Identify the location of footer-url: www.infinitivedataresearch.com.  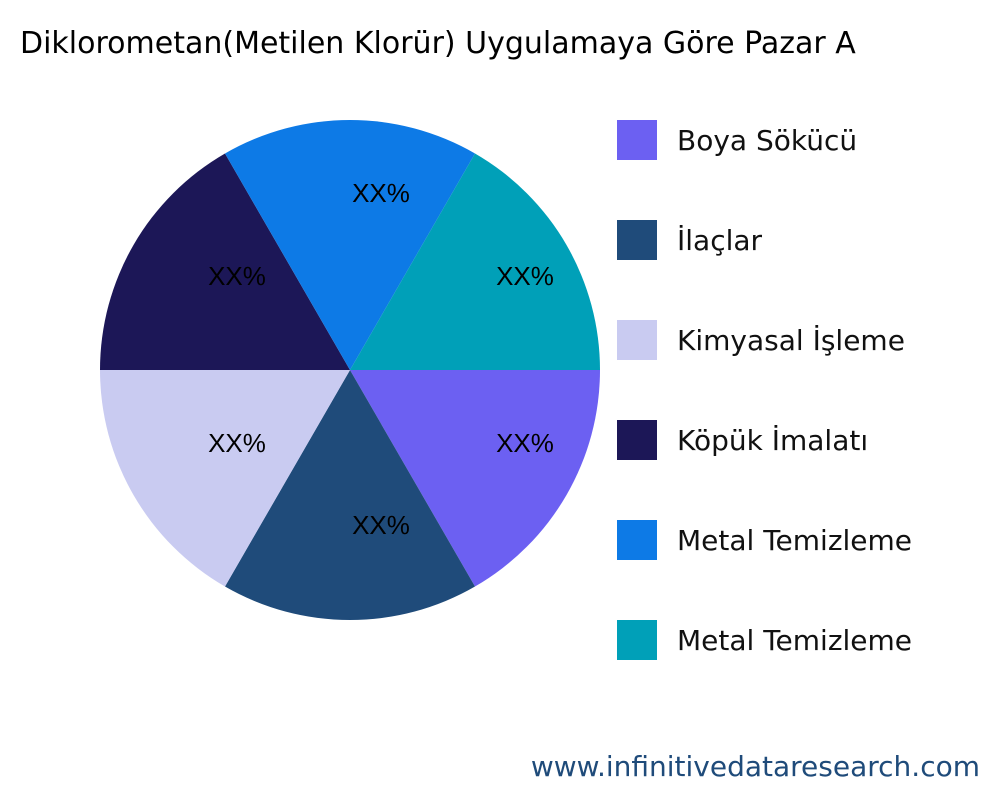
(755, 766).